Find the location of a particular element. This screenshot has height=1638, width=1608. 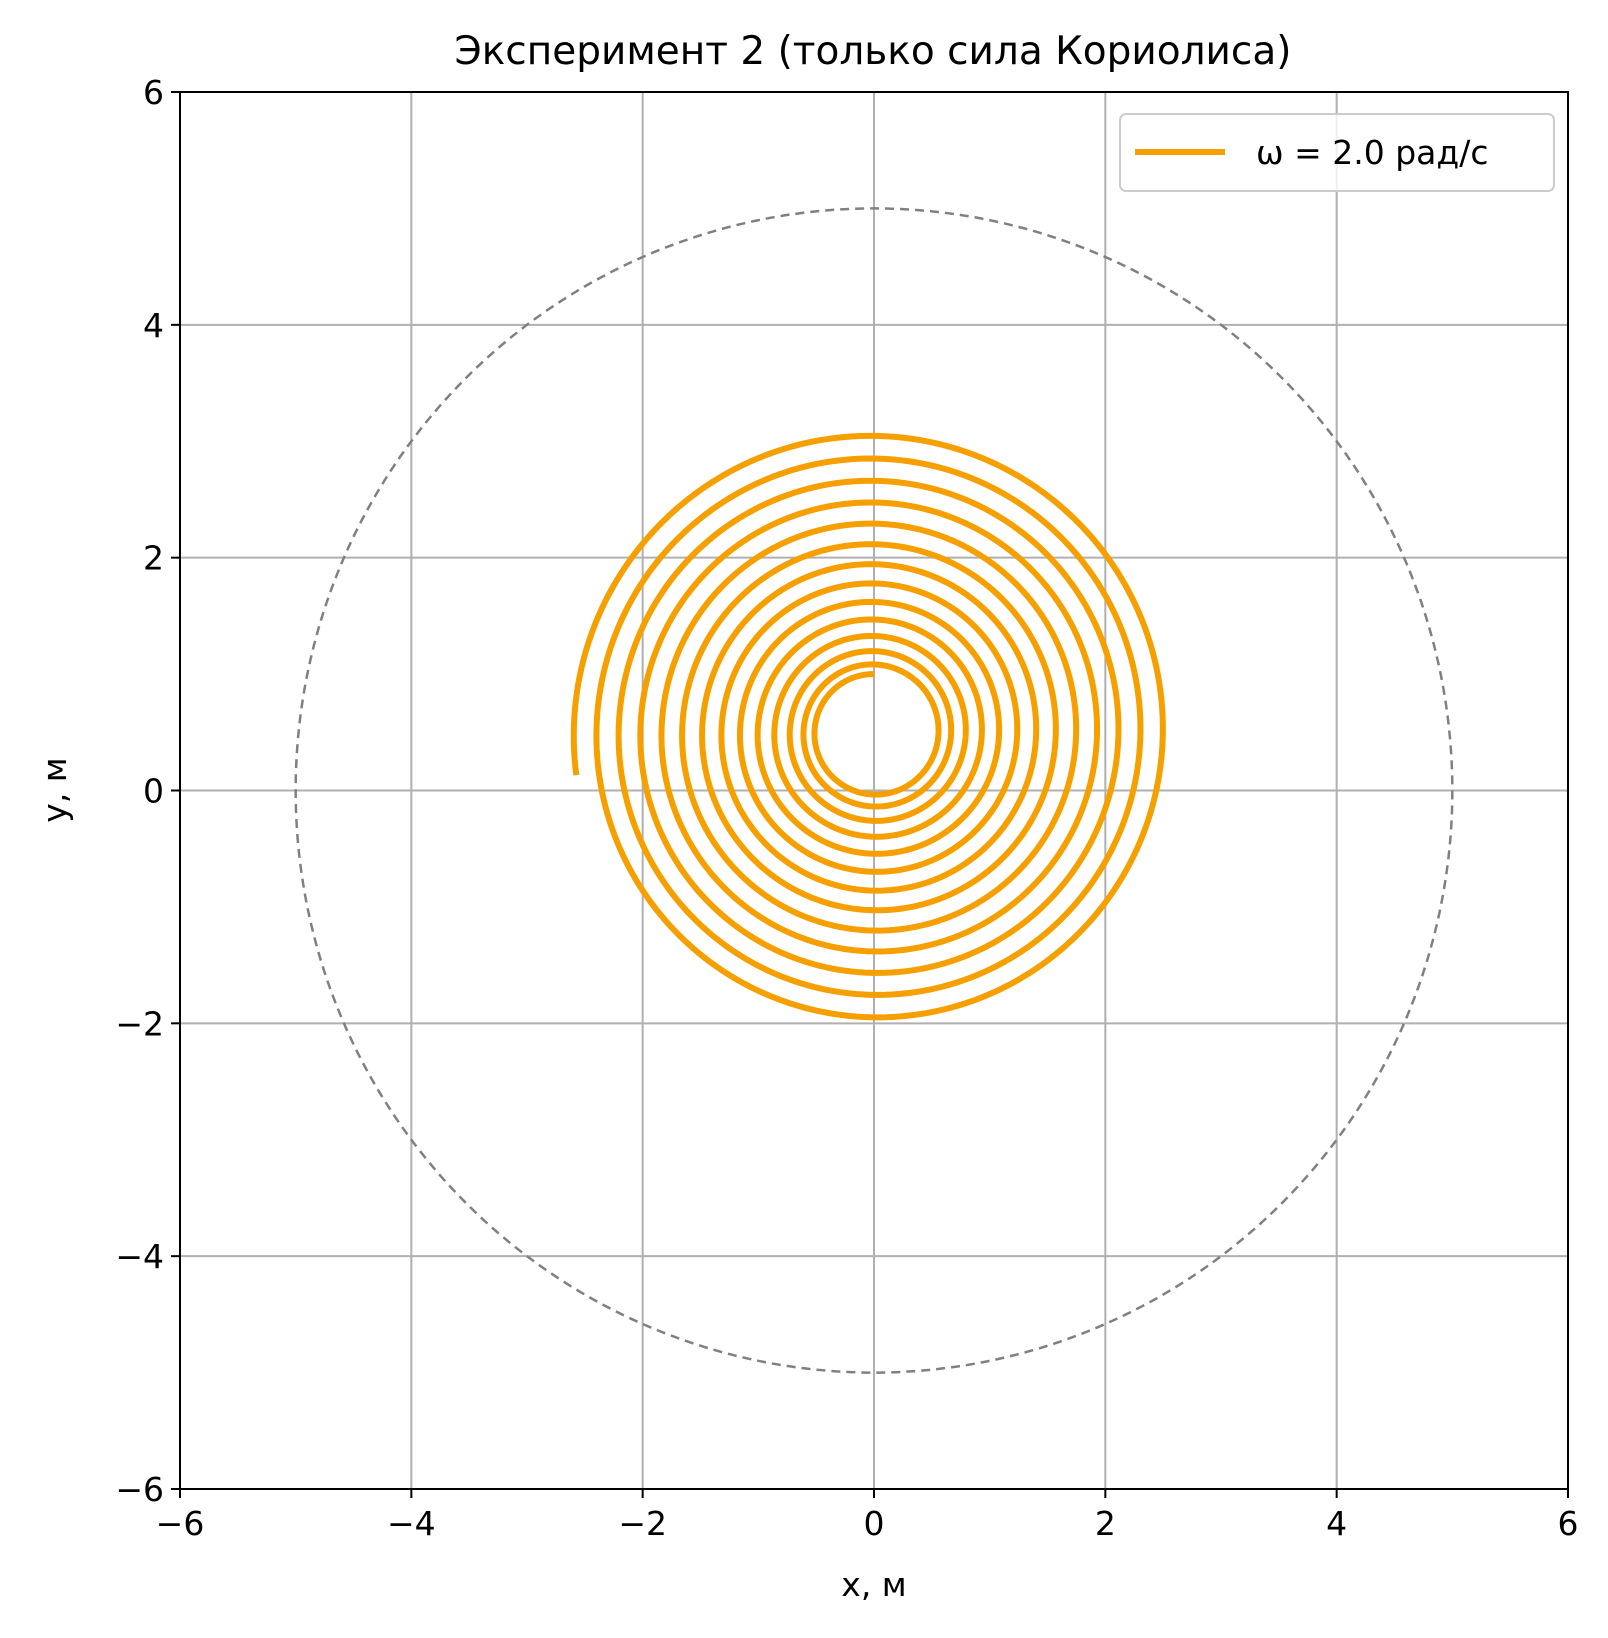

legend-box is located at coordinates (1337, 152).